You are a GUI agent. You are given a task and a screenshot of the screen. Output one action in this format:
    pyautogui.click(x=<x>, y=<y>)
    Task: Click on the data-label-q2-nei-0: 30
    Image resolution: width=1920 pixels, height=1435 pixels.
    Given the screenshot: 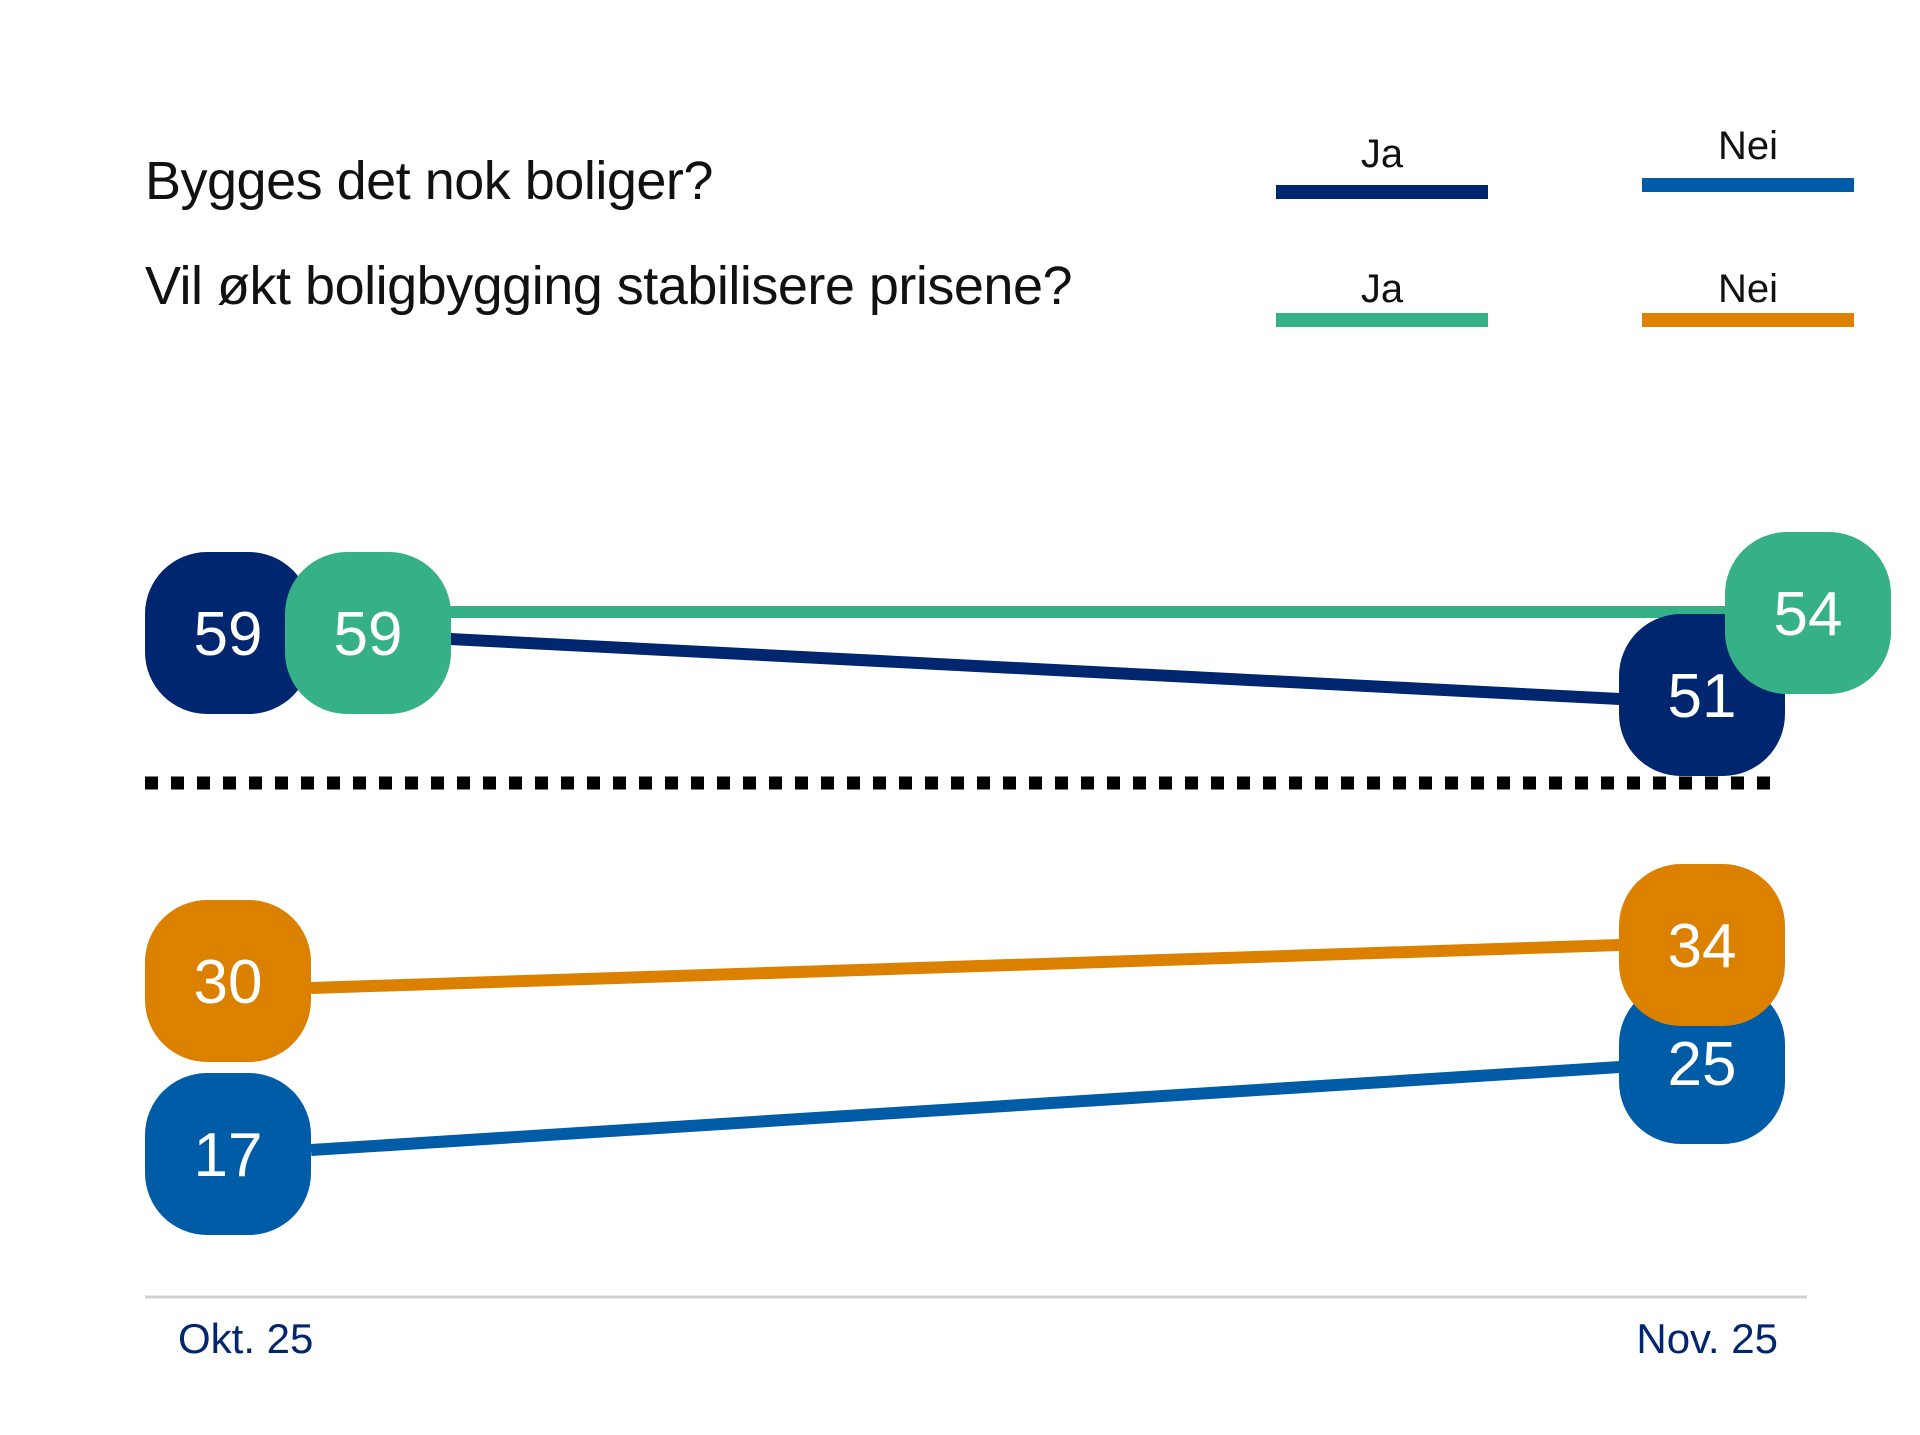 What is the action you would take?
    pyautogui.click(x=228, y=982)
    